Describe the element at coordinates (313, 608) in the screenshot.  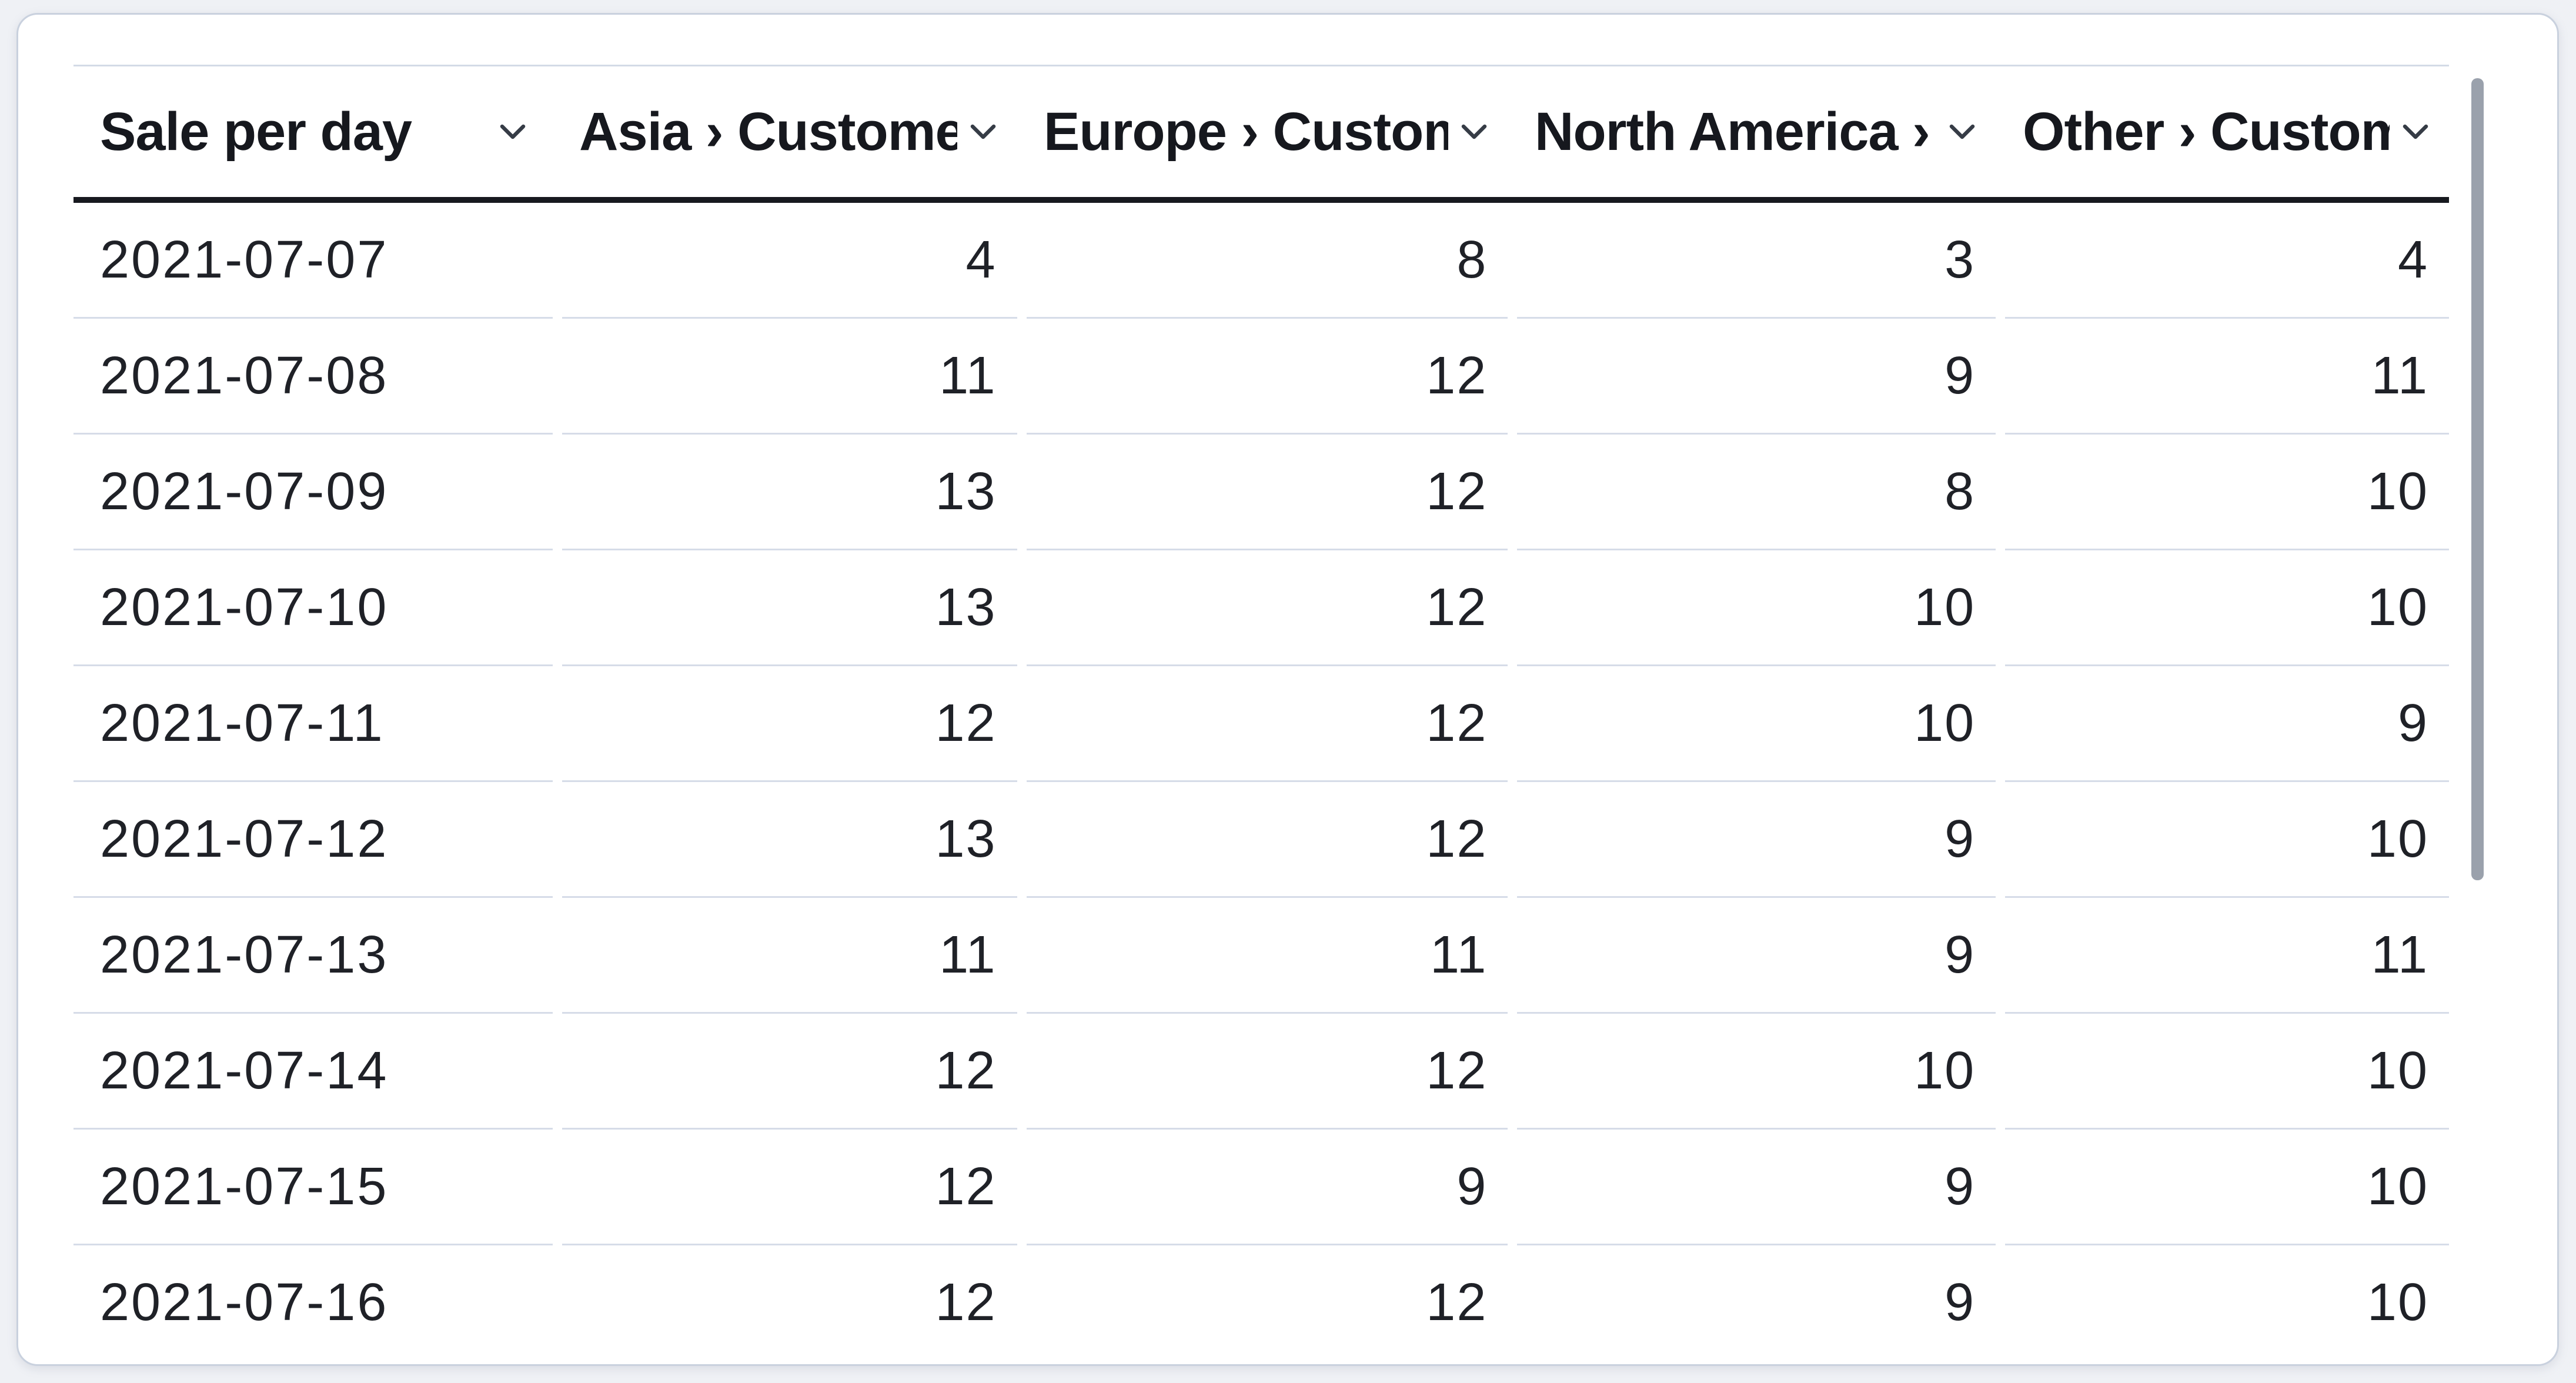
I see `date-cell: 2021-07-10` at that location.